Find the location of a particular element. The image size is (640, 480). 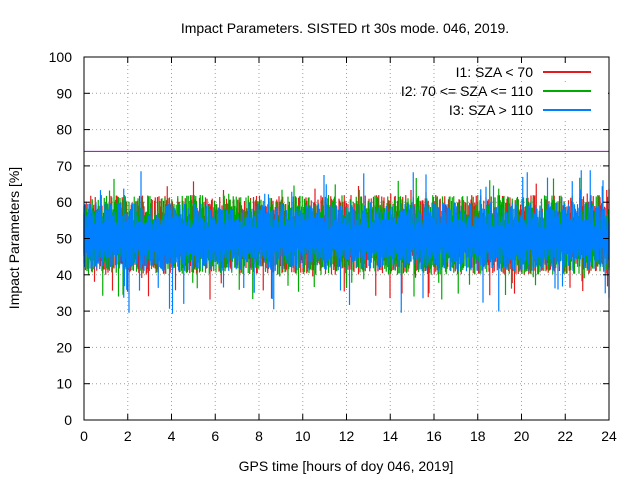

y-tick-label: 40 is located at coordinates (64, 275).